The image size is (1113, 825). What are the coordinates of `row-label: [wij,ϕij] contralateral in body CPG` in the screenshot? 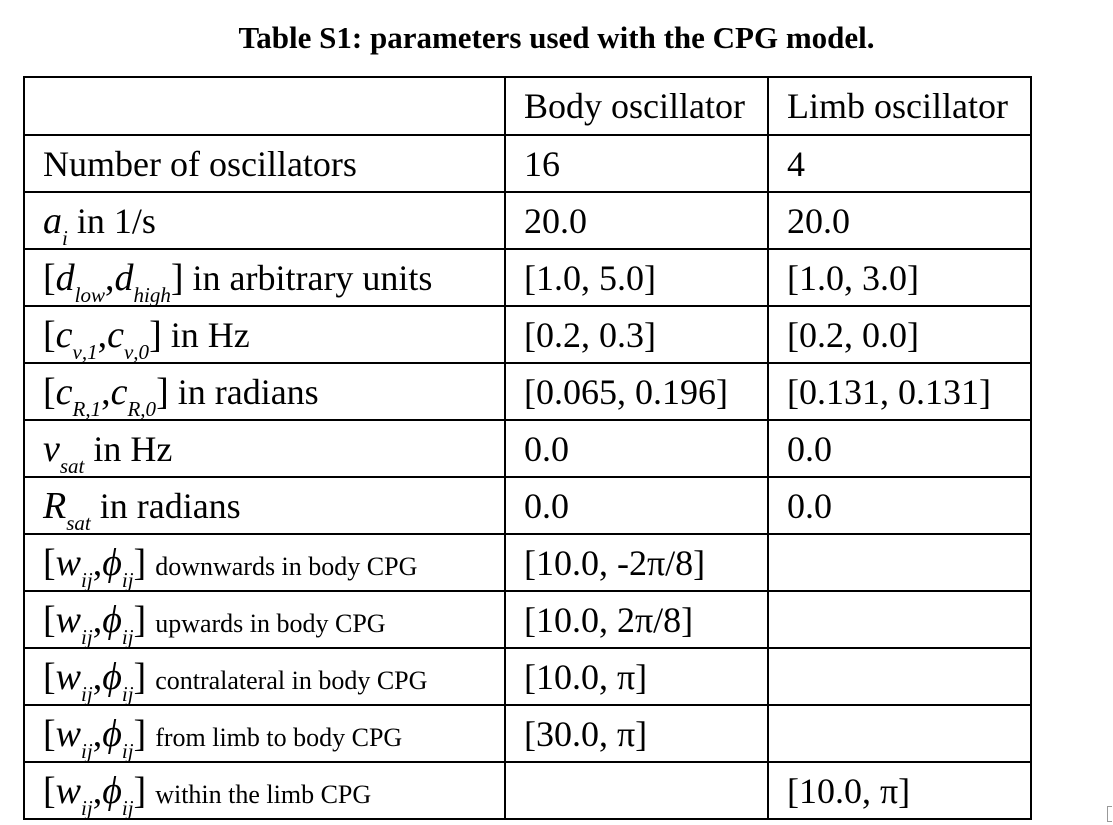 It's located at (264, 676).